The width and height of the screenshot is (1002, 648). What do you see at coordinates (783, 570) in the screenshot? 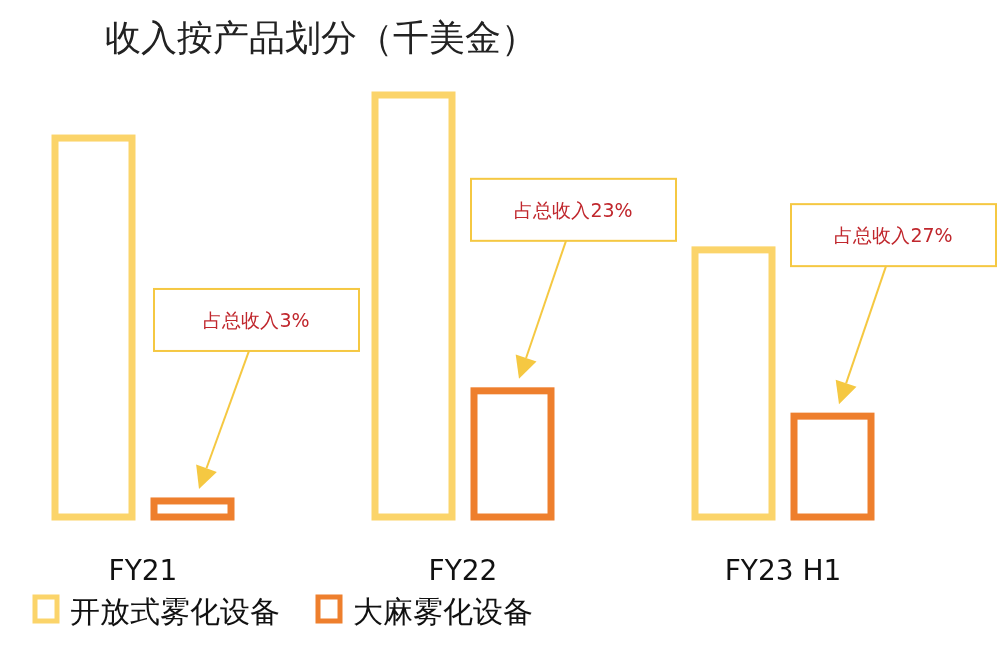
I see `x-tick-label: FY23 H1` at bounding box center [783, 570].